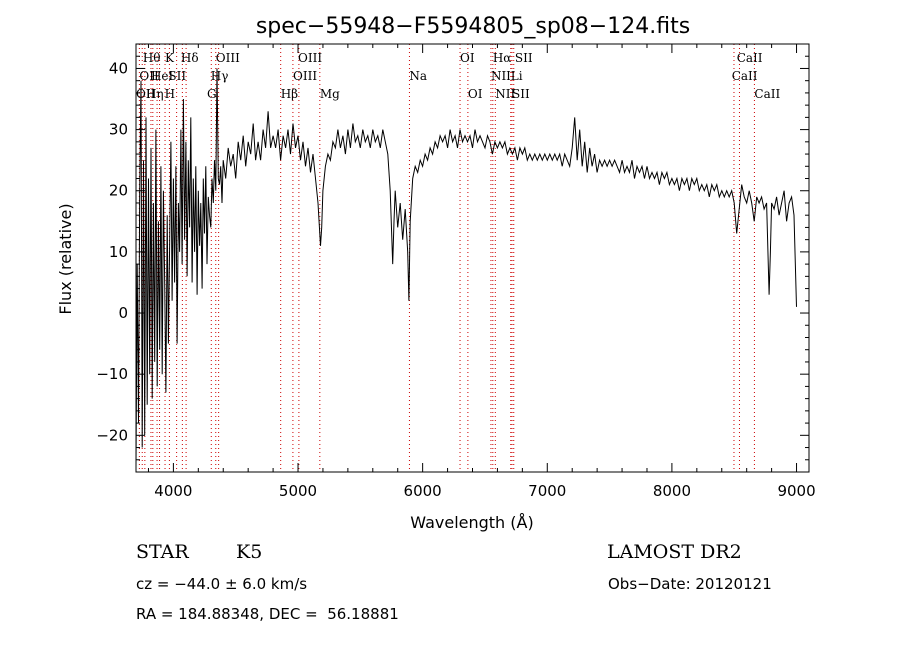 This screenshot has height=650, width=900. I want to click on x-tick-label: 9000, so click(796, 491).